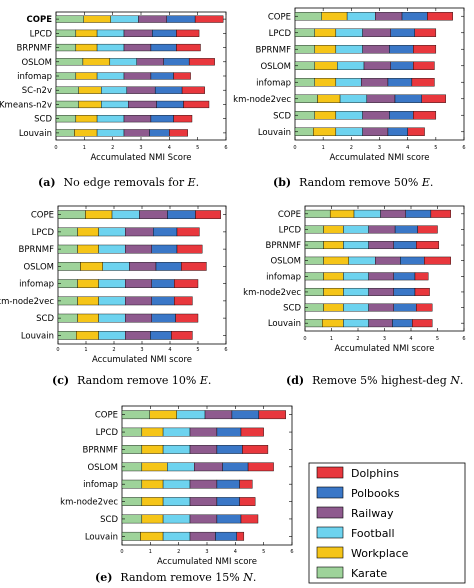 The width and height of the screenshot is (474, 588). Describe the element at coordinates (374, 82) in the screenshot. I see `bar-railway-infomap` at that location.